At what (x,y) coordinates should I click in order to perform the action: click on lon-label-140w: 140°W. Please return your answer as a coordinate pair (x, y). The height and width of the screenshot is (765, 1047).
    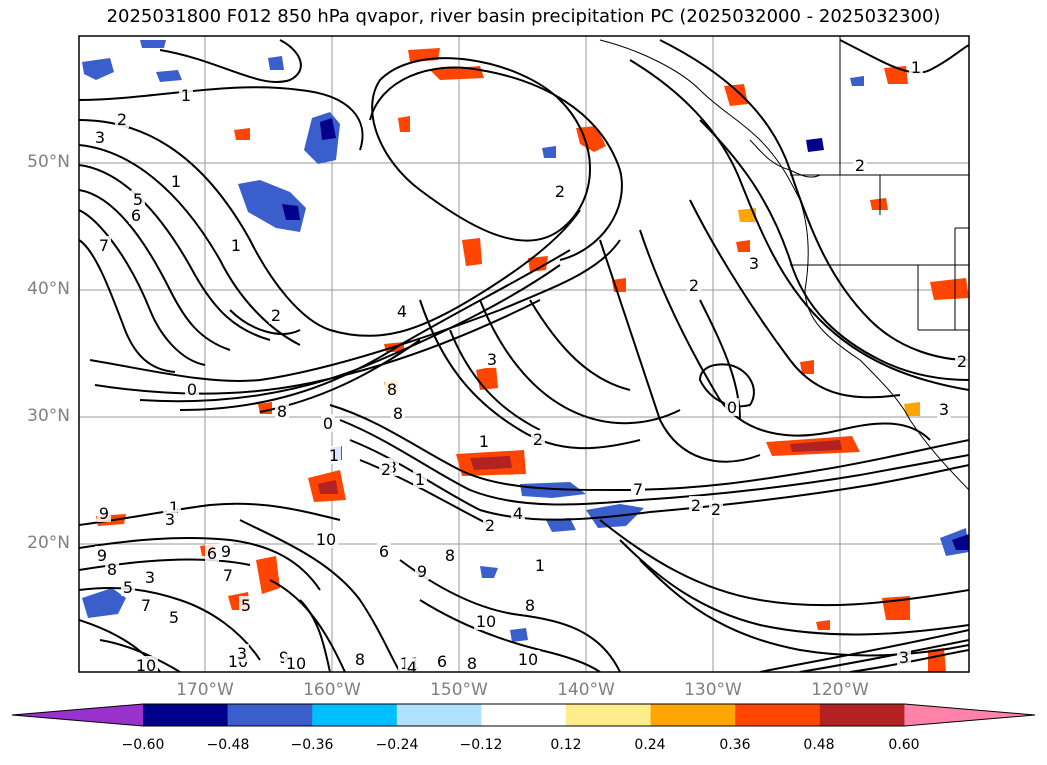
    Looking at the image, I should click on (586, 690).